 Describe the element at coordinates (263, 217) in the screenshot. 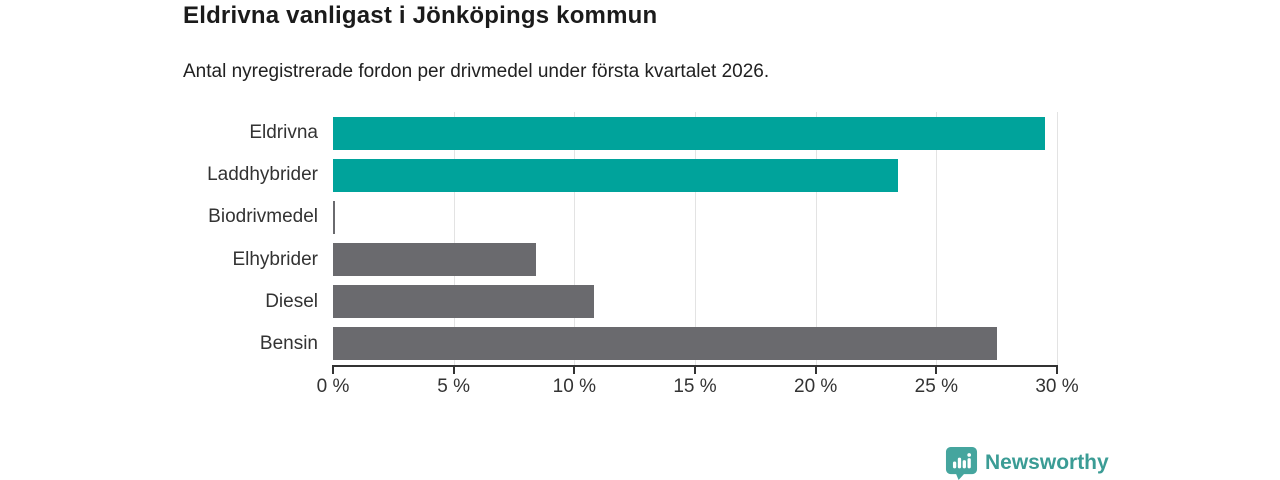

I see `category-label: Biodrivmedel` at that location.